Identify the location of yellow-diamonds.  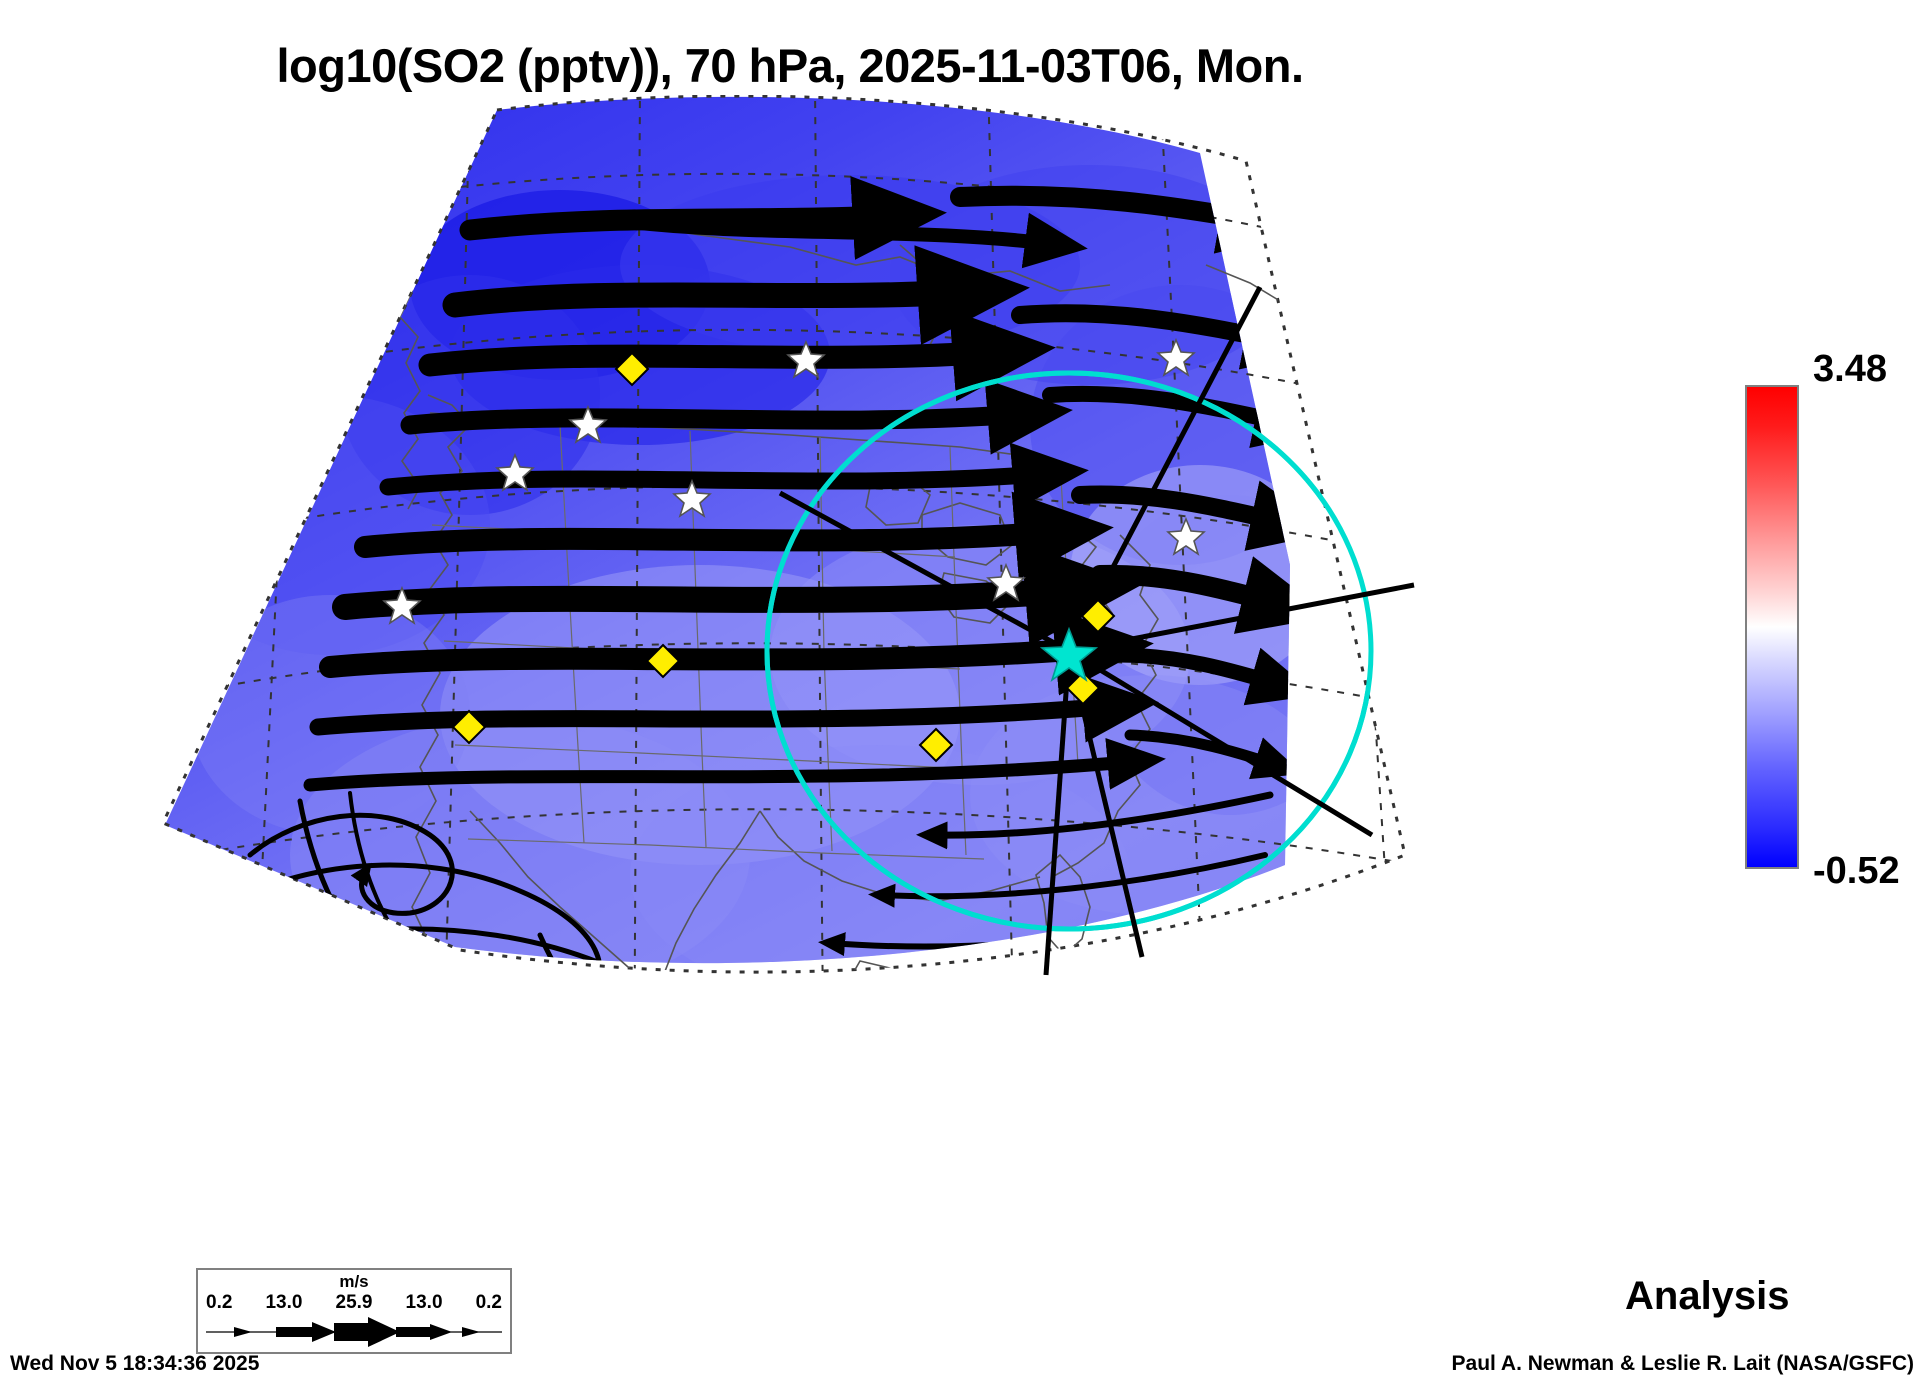
(783, 557).